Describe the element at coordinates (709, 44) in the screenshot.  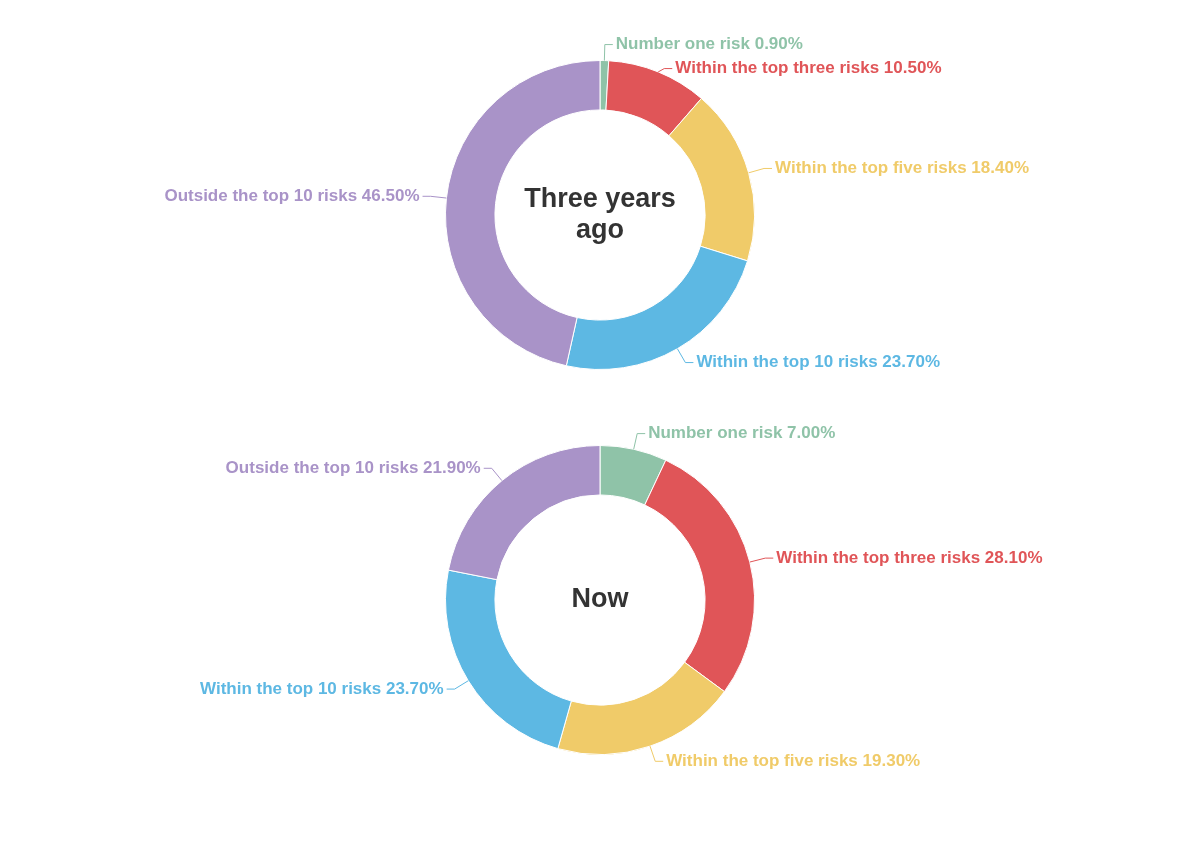
I see `slice-label: Number one risk 0.90%` at that location.